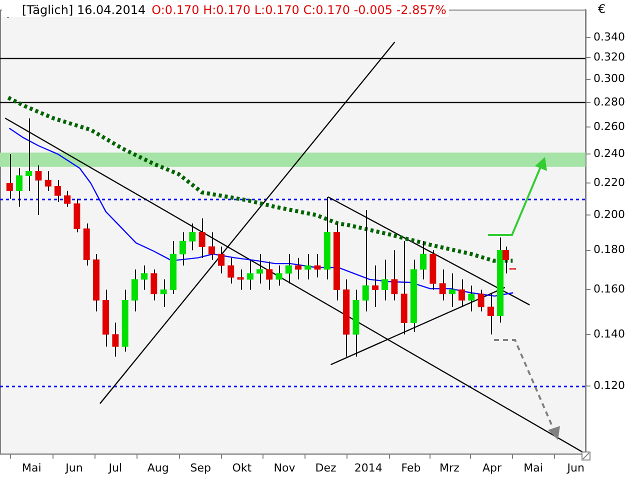 The width and height of the screenshot is (632, 480). What do you see at coordinates (325, 467) in the screenshot?
I see `x-tick-label: Dez` at bounding box center [325, 467].